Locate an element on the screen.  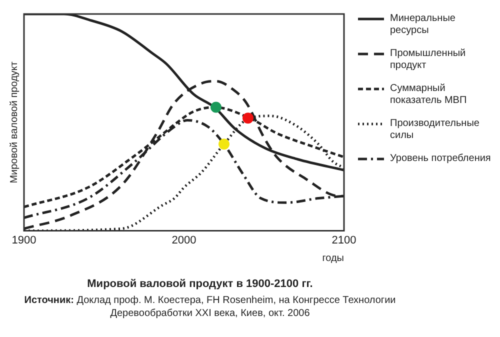
legend-label: Производительные силы is located at coordinates (435, 129).